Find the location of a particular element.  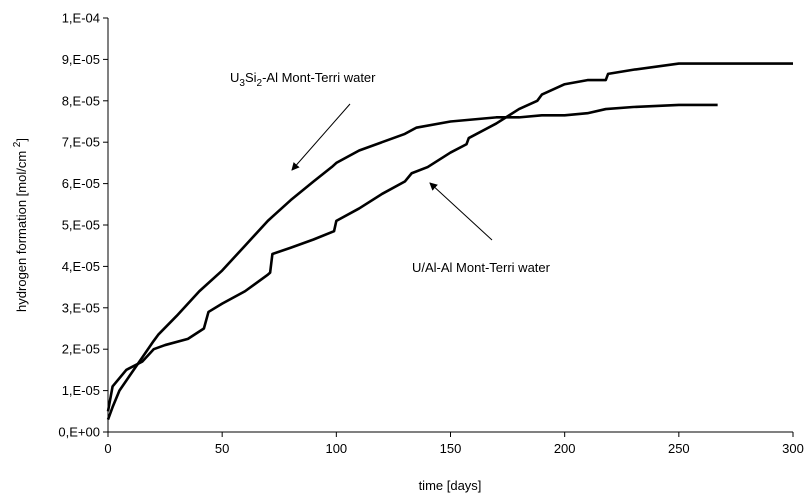

y-tick-label: 5,E-05 is located at coordinates (81, 225).